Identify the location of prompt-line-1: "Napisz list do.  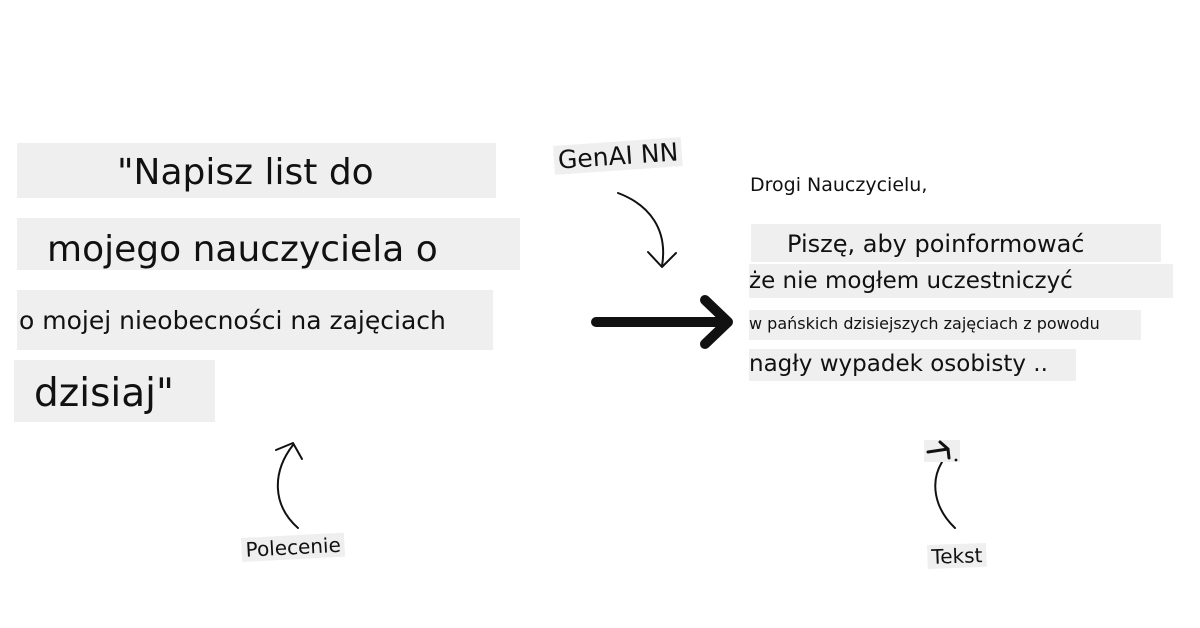
(256, 170).